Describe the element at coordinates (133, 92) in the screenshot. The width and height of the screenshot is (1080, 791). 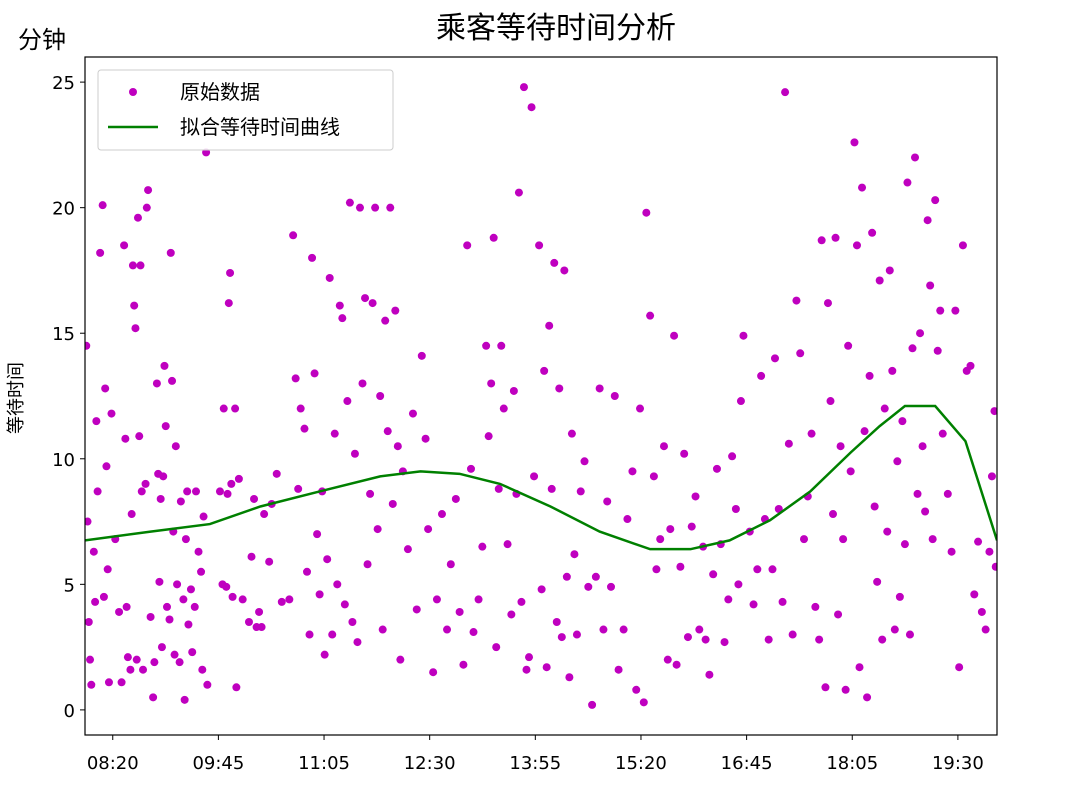
I see `legend-swatch` at that location.